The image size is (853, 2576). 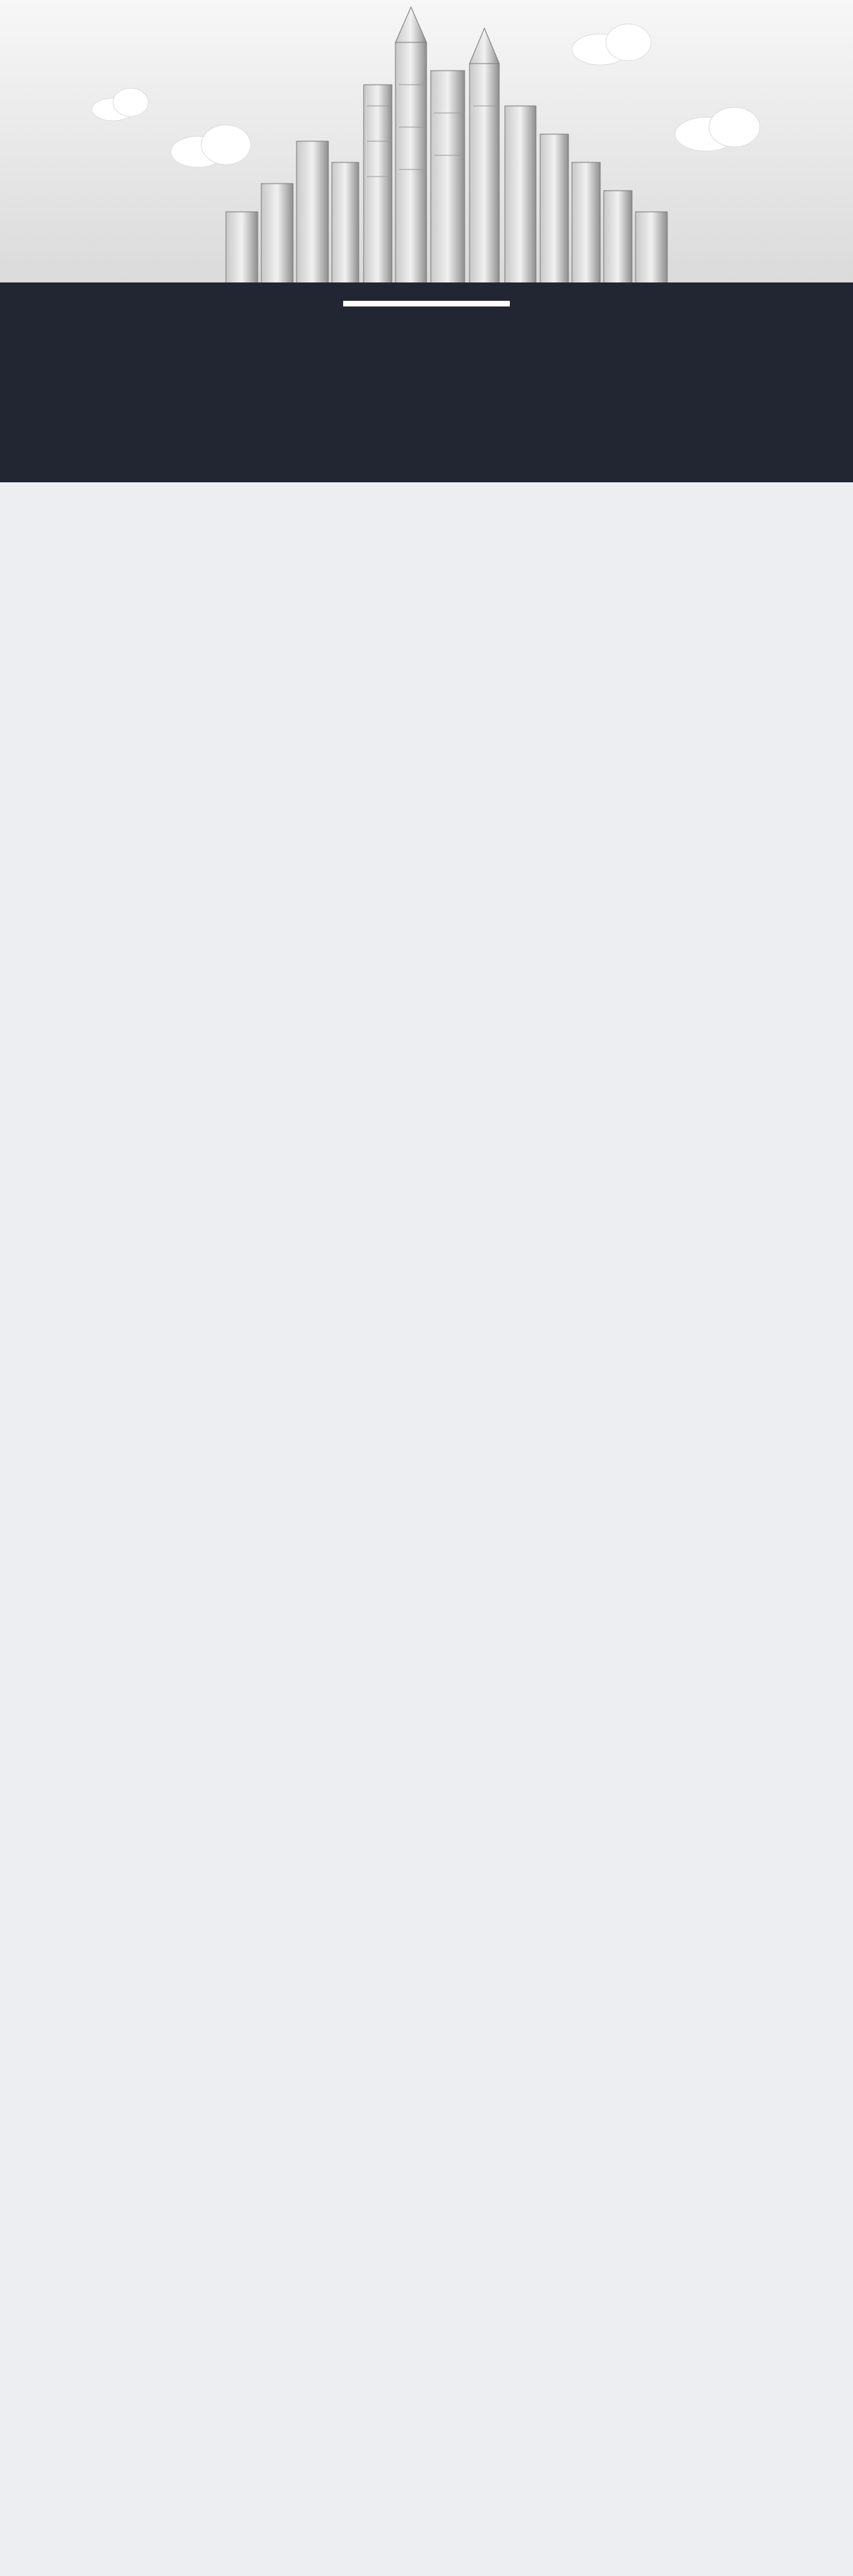 What do you see at coordinates (426, 382) in the screenshot?
I see `cover-title-band` at bounding box center [426, 382].